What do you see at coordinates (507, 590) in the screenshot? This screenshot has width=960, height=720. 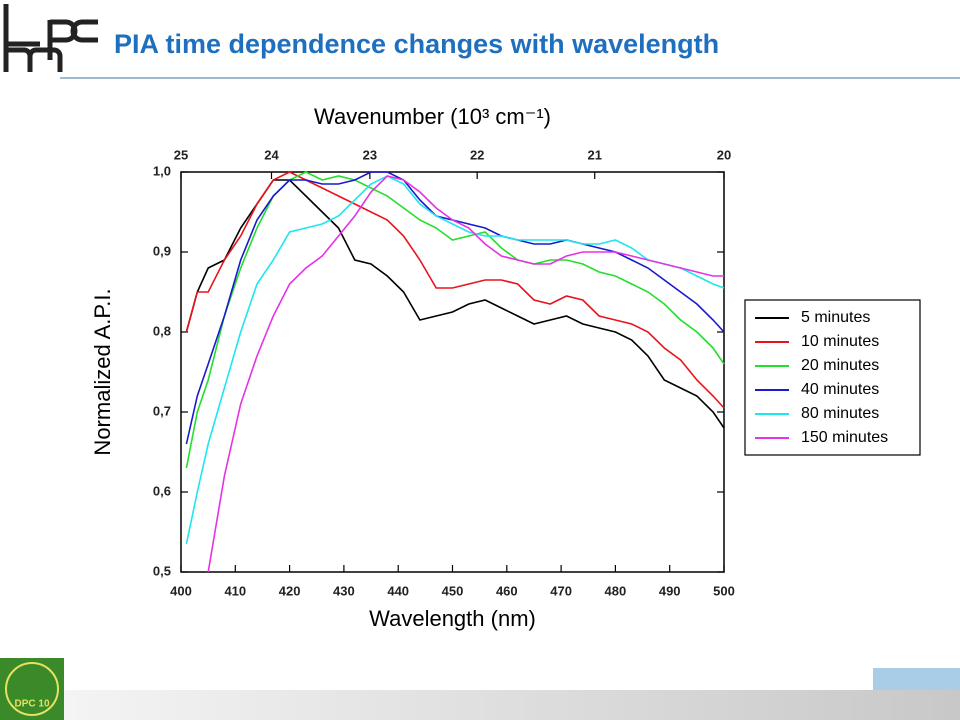 I see `x-tick-label: 460` at bounding box center [507, 590].